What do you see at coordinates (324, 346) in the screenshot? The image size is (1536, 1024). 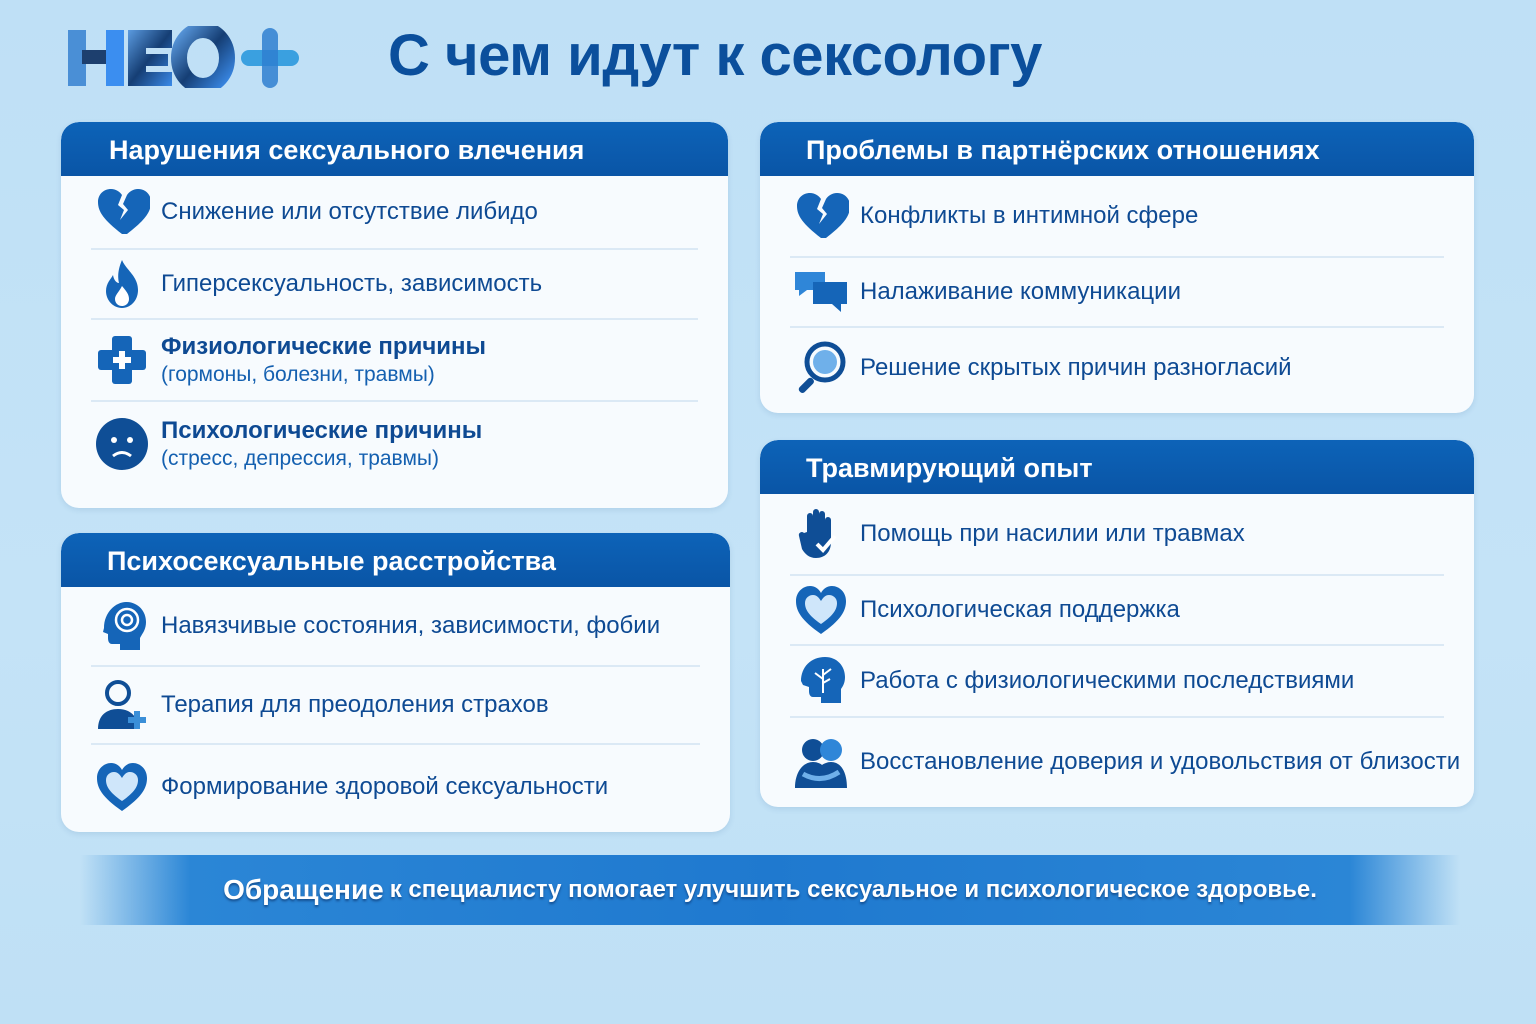 I see `item-text: Физиологические причины` at bounding box center [324, 346].